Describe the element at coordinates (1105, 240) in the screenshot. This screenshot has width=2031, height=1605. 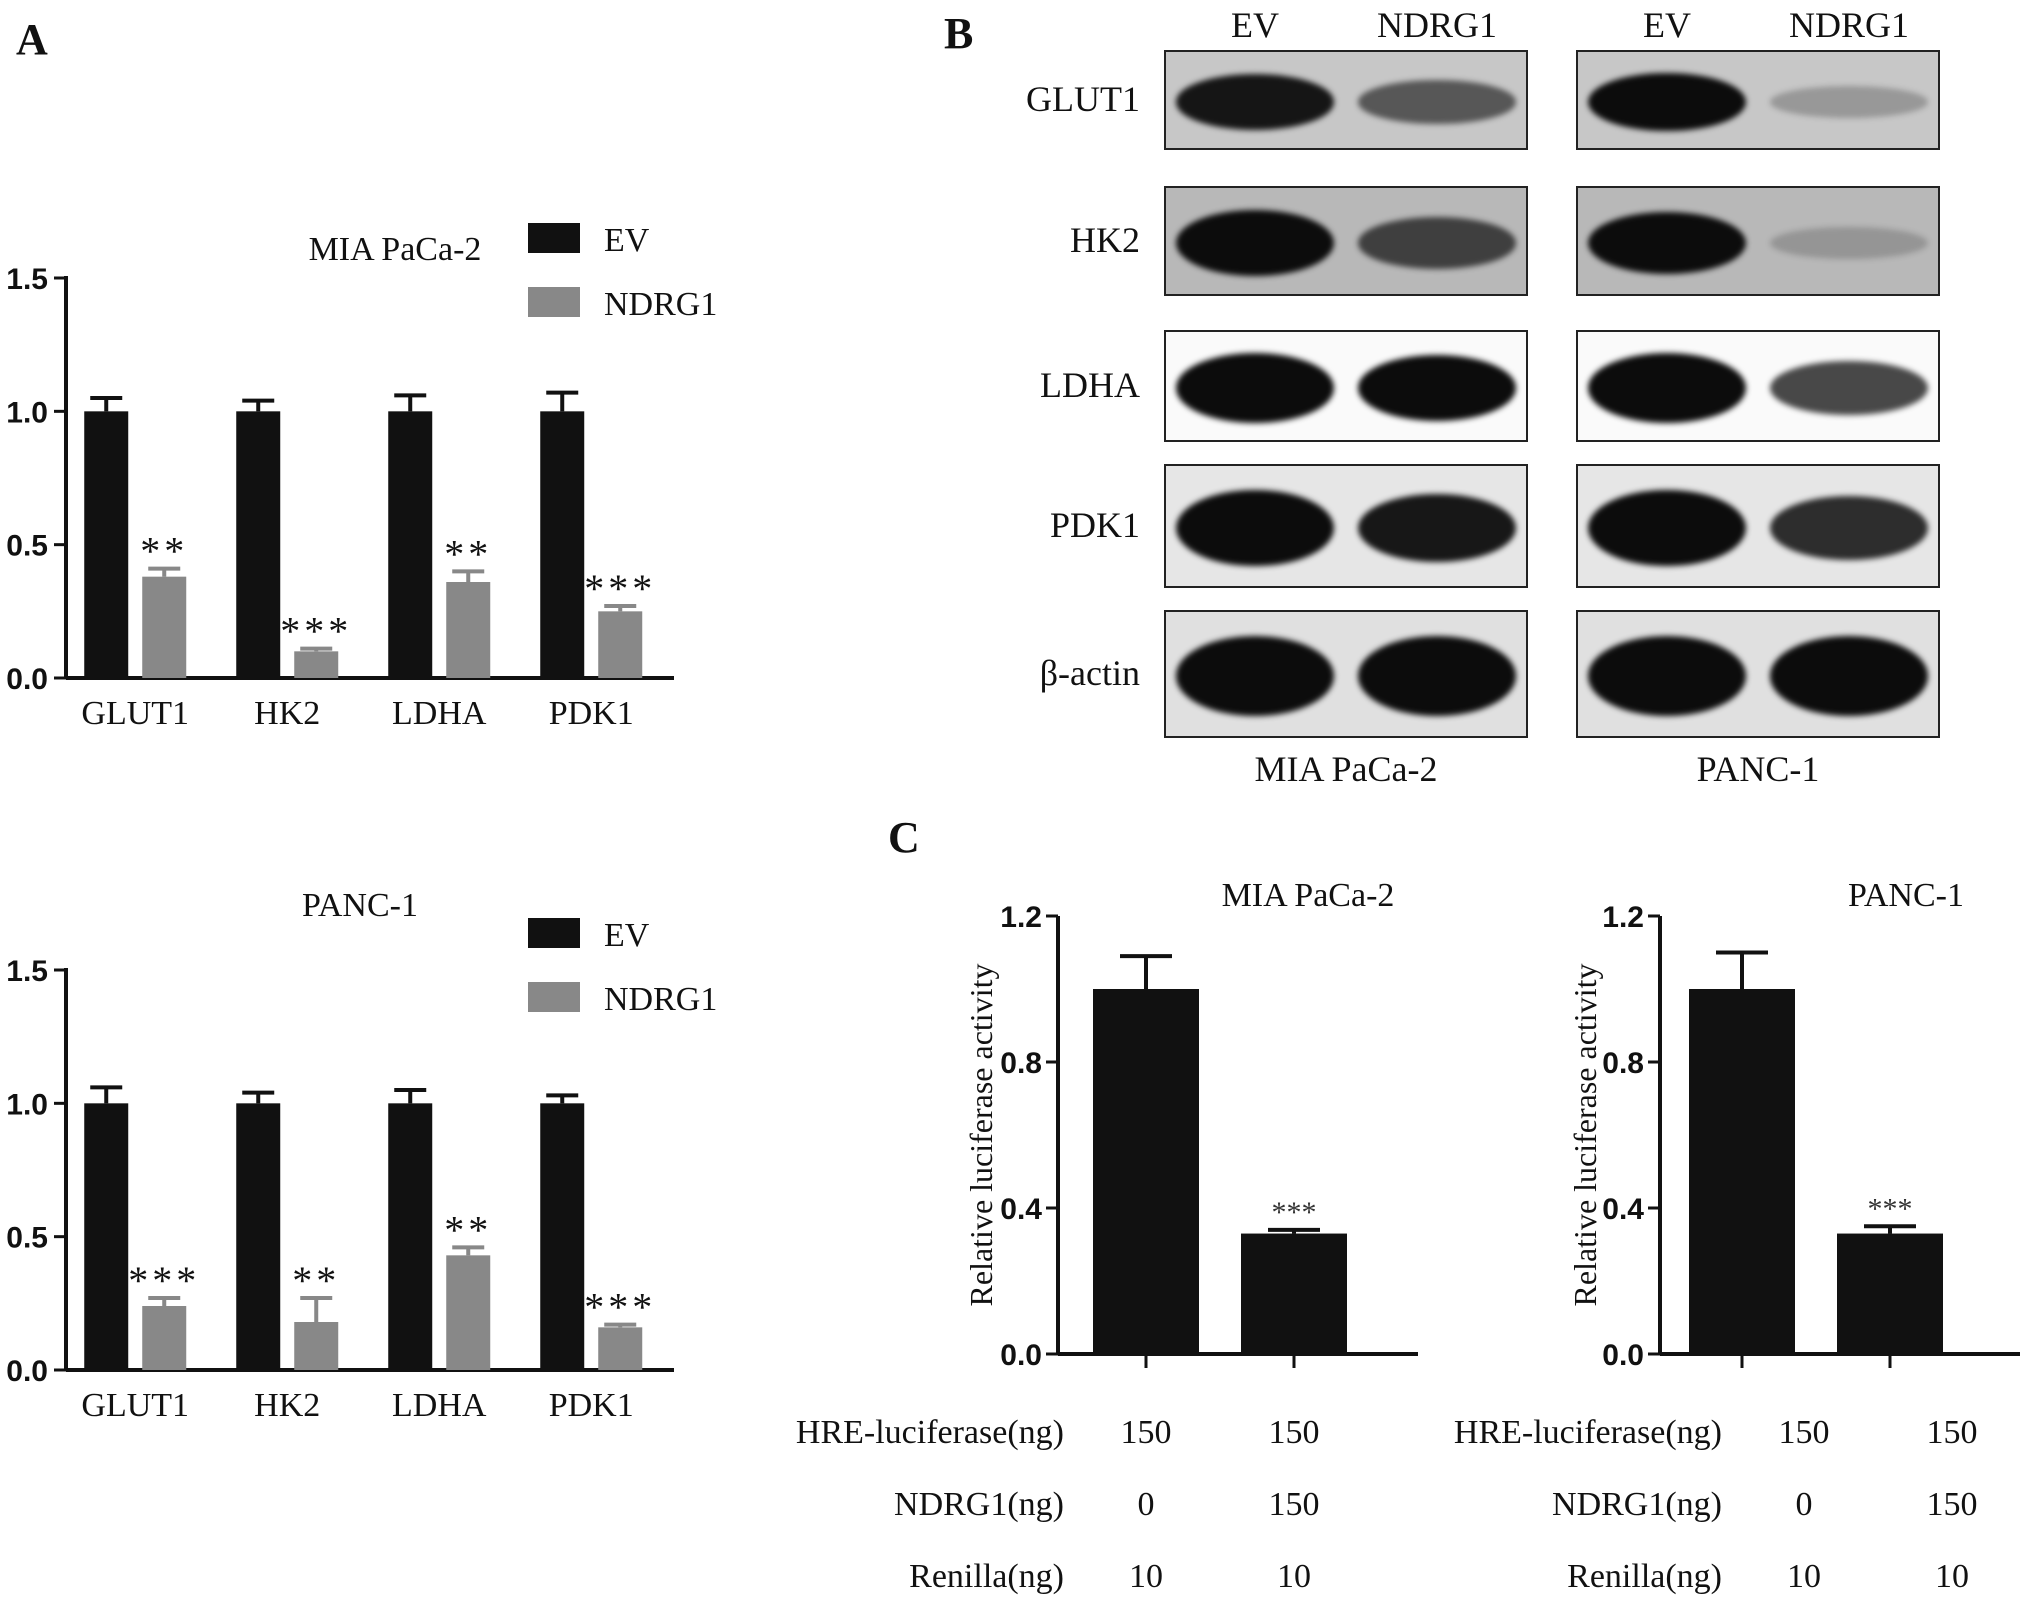
I see `protein-label: HK2` at that location.